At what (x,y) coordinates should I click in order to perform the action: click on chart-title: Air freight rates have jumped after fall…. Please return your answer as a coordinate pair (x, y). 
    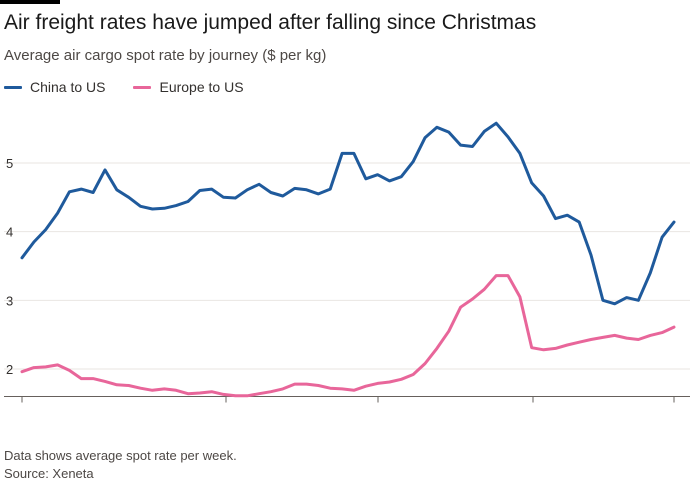
    Looking at the image, I should click on (270, 22).